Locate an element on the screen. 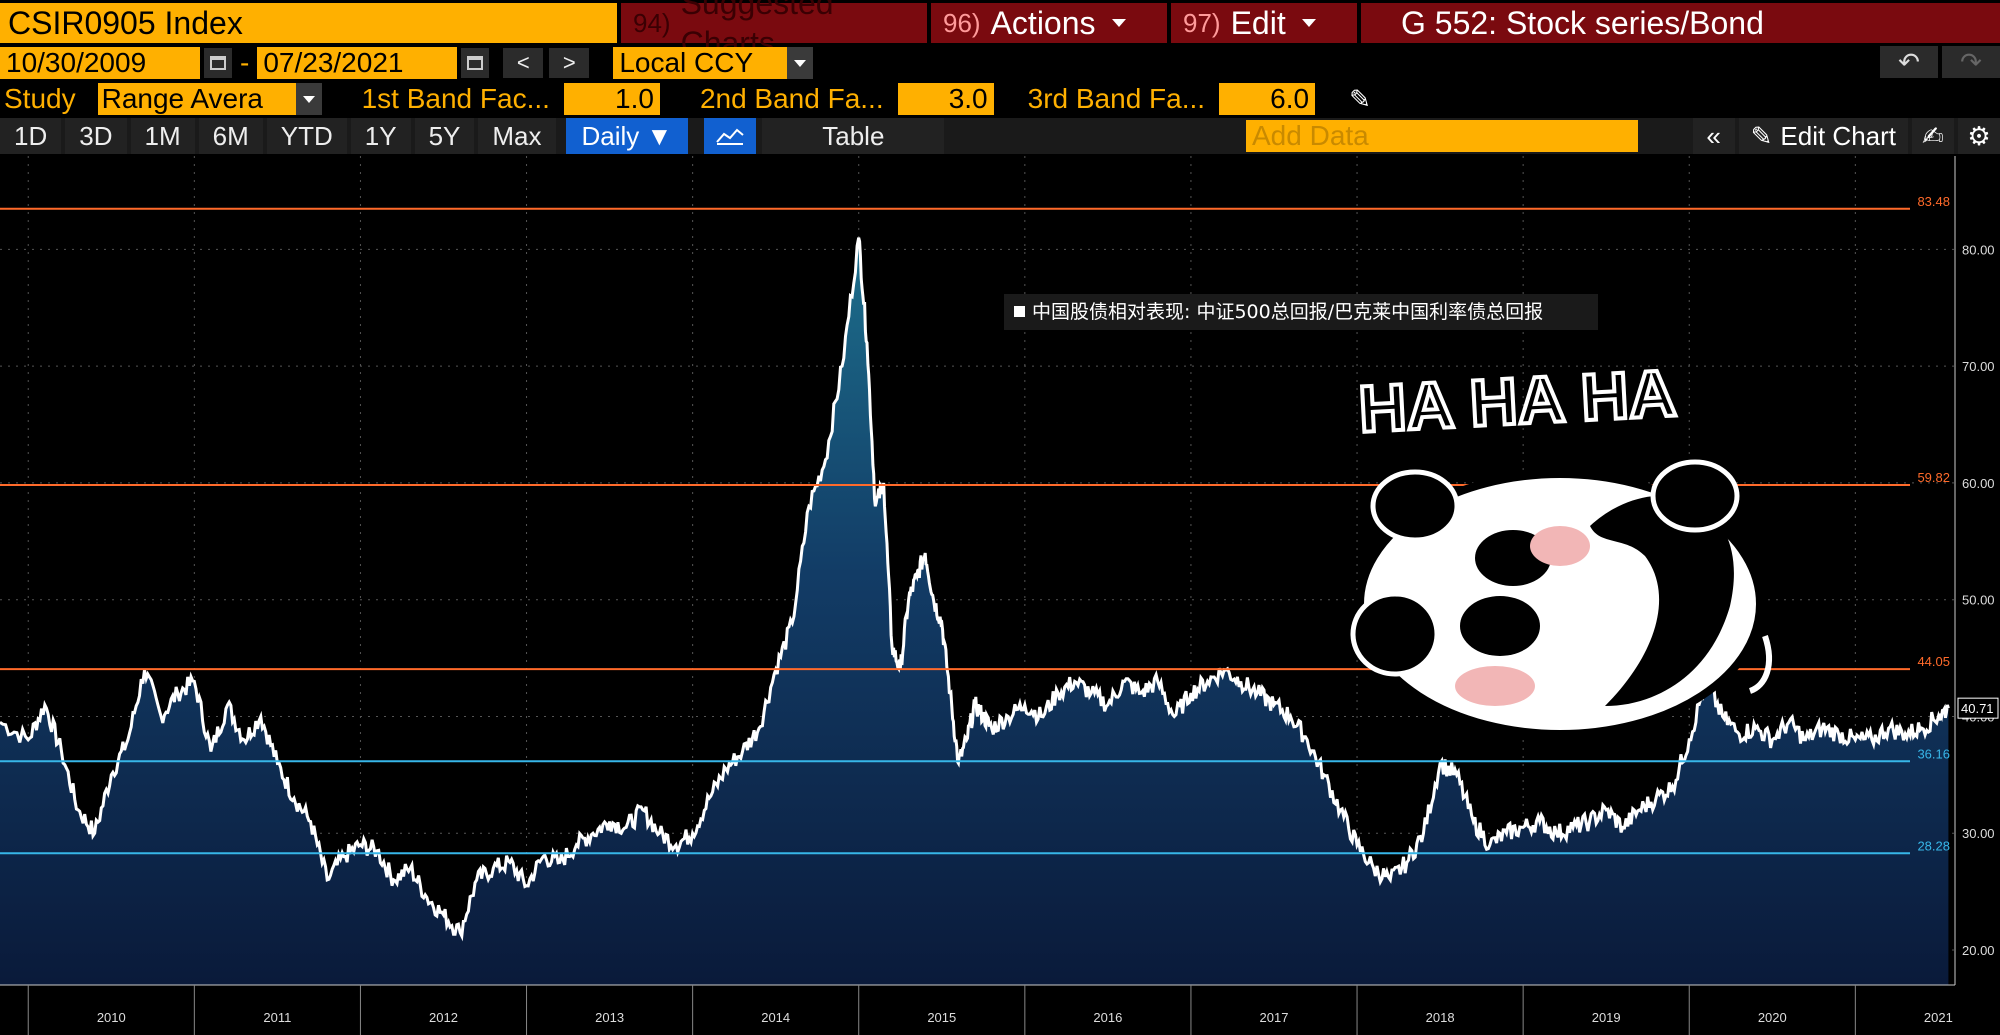 Image resolution: width=2000 pixels, height=1035 pixels. timeframe-3d: 3D is located at coordinates (96, 136).